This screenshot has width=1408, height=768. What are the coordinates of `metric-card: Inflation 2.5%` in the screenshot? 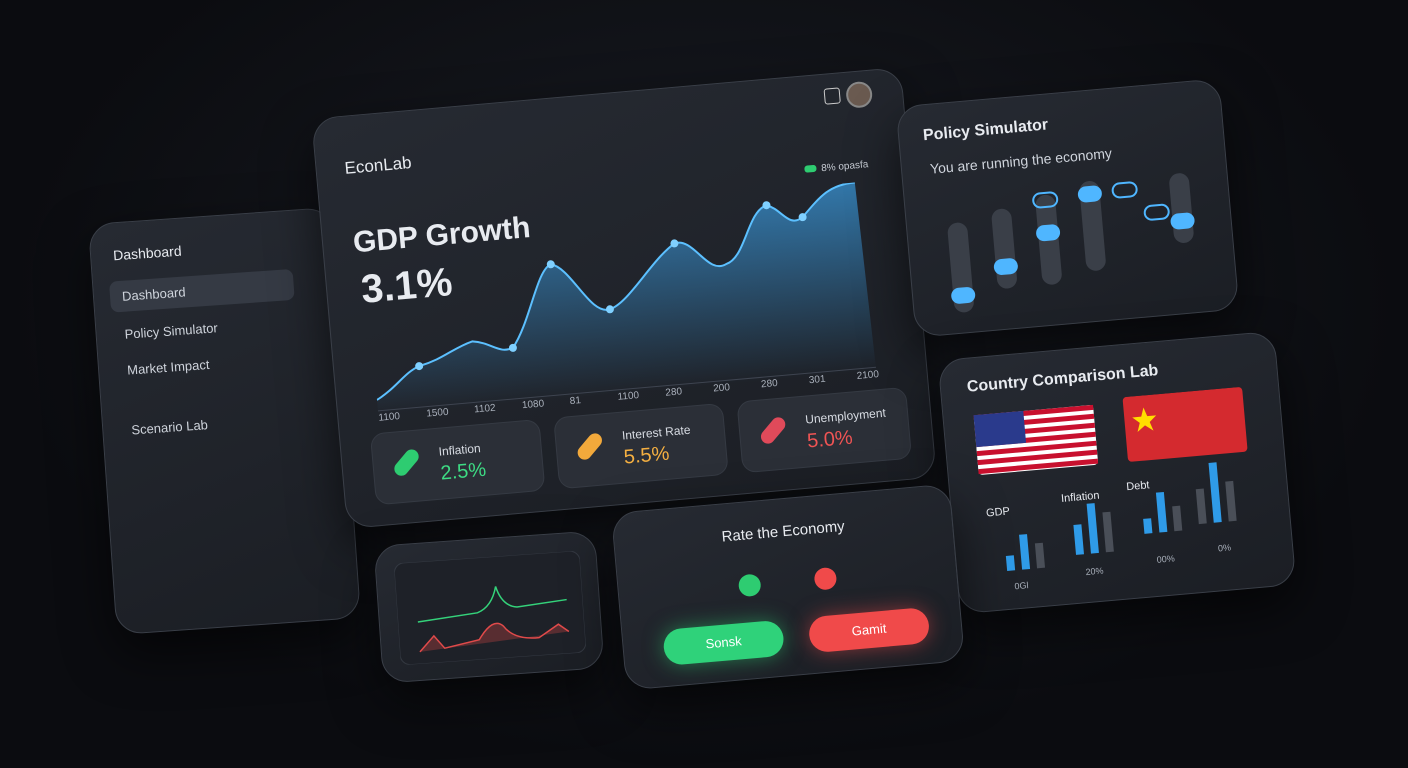 It's located at (457, 462).